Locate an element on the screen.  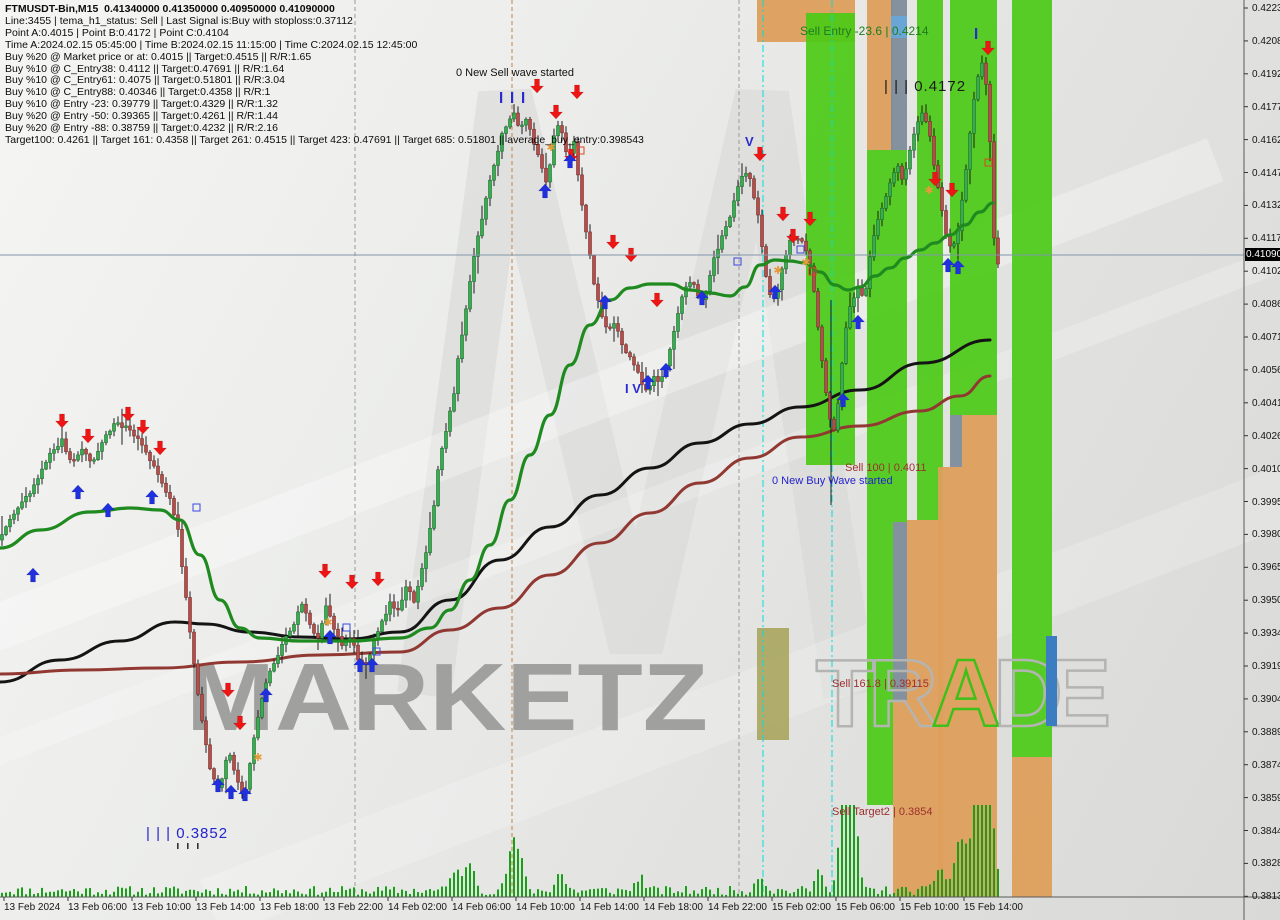
time-axis-label: 14 Feb 10:00 is located at coordinates (545, 907).